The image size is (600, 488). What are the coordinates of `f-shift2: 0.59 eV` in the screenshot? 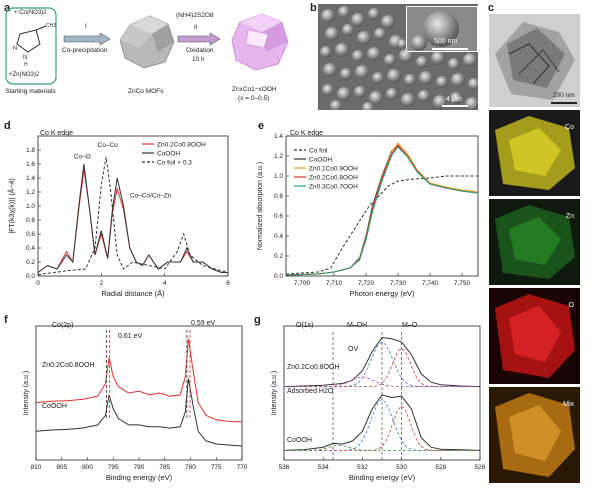 It's located at (203, 323).